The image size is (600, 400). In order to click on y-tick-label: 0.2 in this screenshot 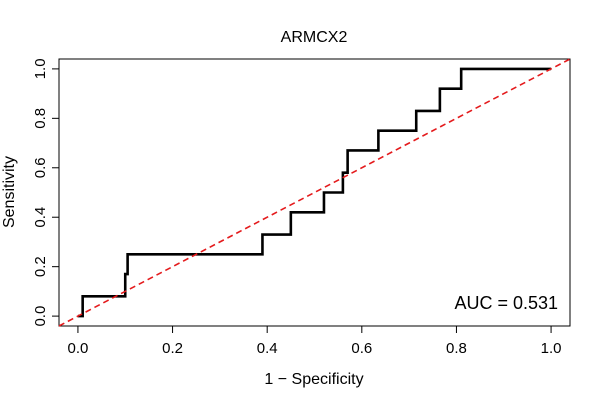, I will do `click(40, 266)`.